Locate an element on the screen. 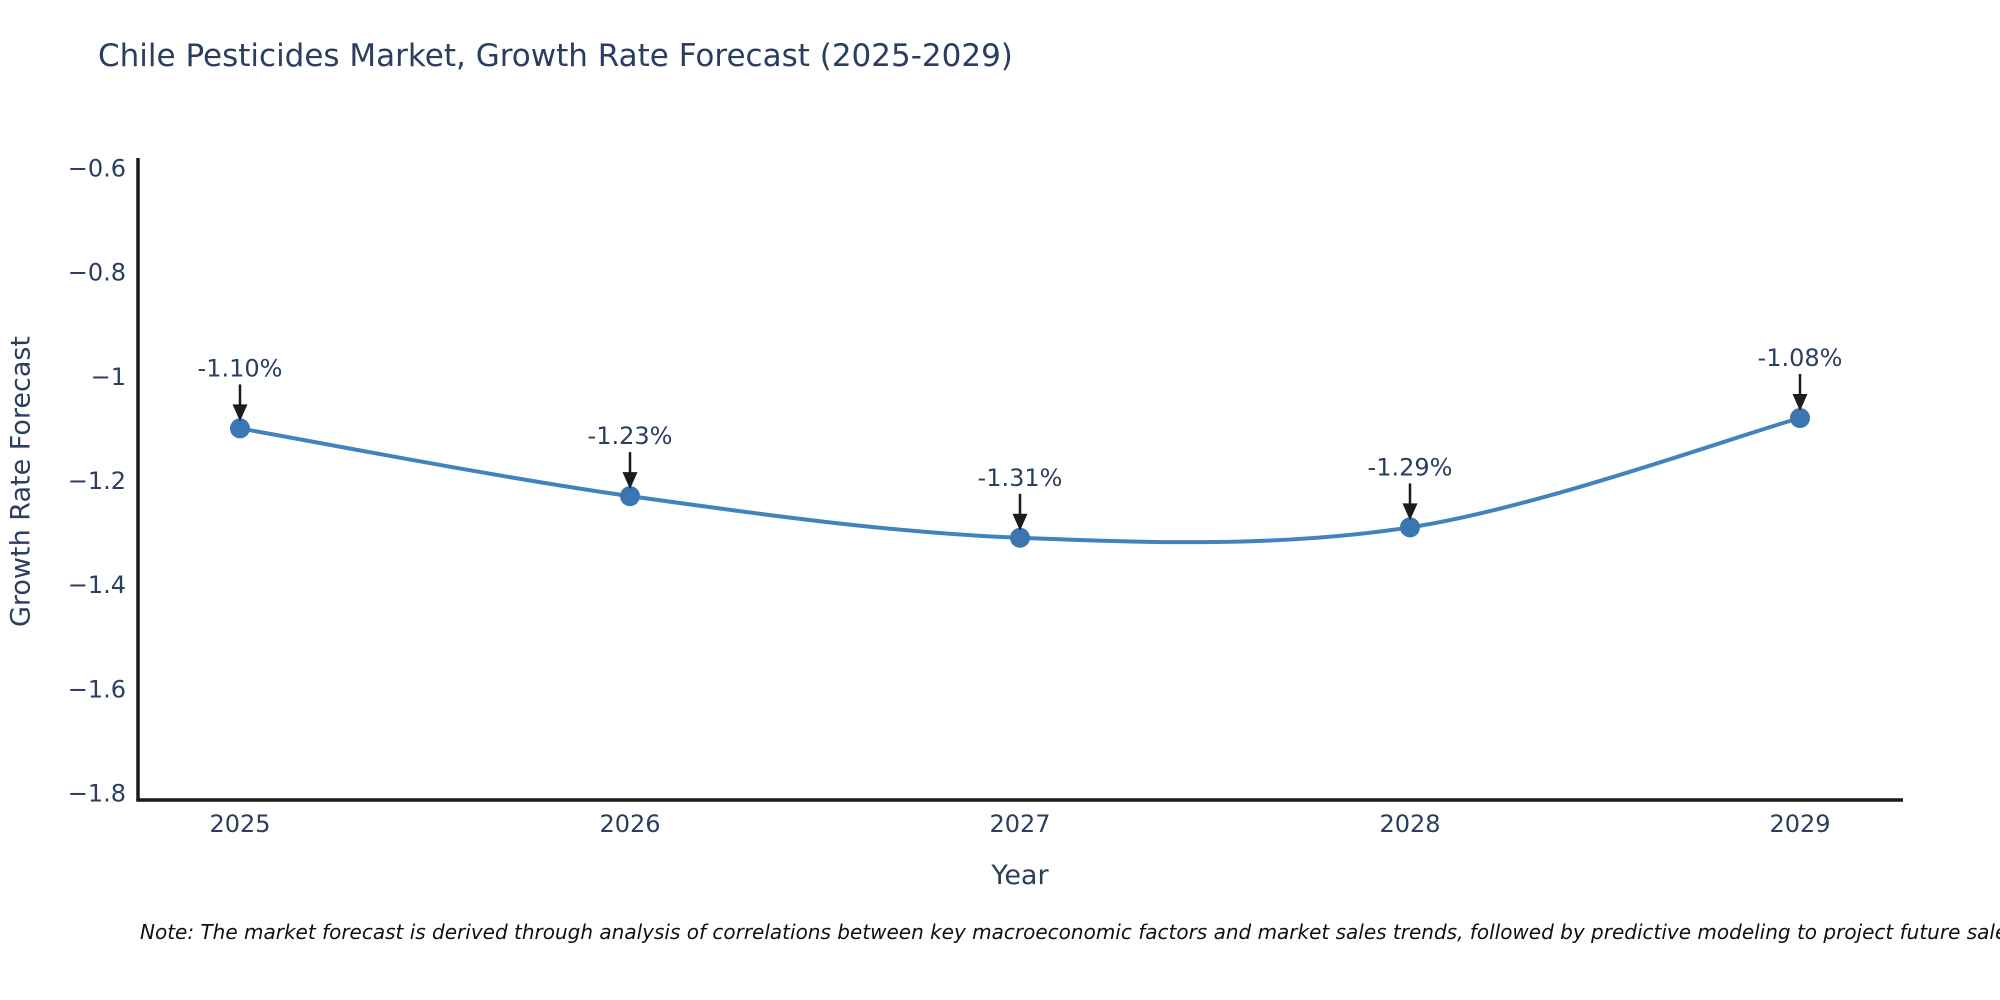 This screenshot has width=2000, height=1000. data-point-label: -1.08% is located at coordinates (1800, 358).